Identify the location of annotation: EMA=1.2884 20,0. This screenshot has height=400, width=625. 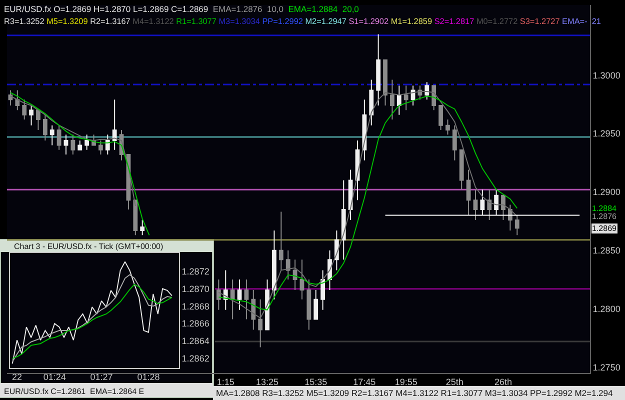
(324, 9).